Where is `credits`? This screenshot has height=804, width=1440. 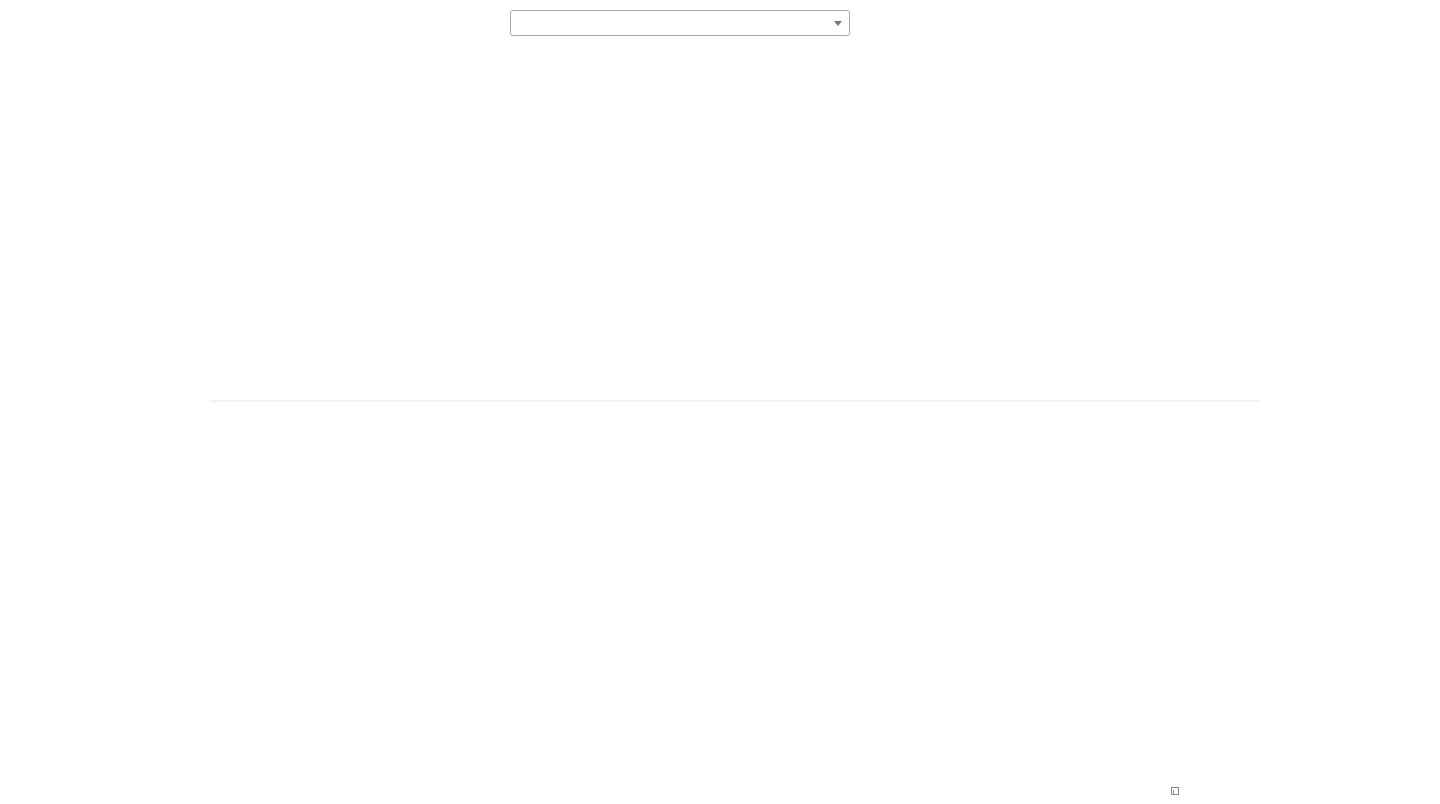
credits is located at coordinates (1176, 791).